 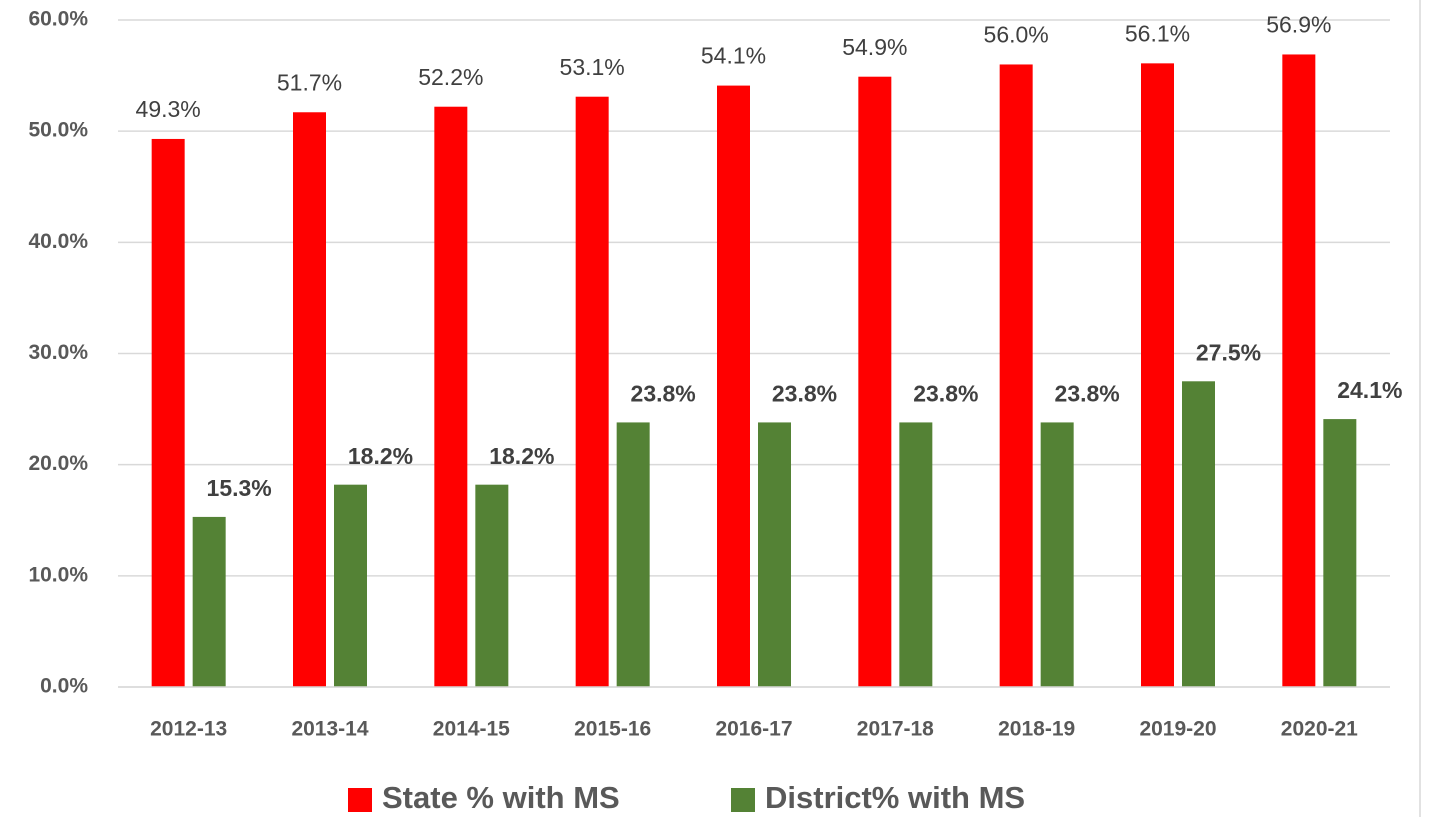 I want to click on data-label: 52.2%, so click(x=450, y=77).